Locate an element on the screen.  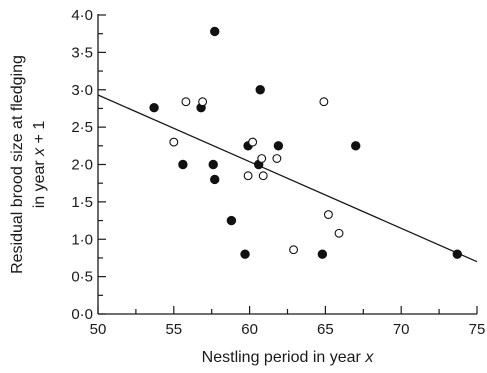
x-axis-title-text: Nestling period in year is located at coordinates (284, 357).